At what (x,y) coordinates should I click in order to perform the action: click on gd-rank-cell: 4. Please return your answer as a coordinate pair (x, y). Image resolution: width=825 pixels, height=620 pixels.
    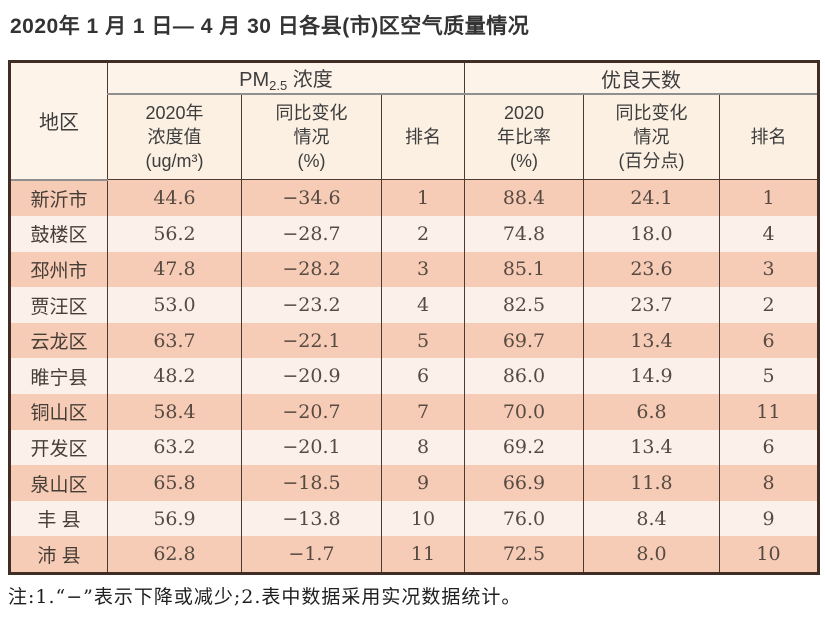
    Looking at the image, I should click on (769, 234).